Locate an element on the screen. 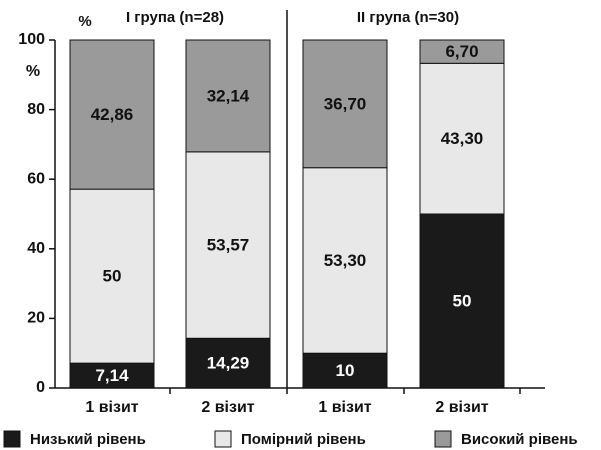 The image size is (601, 450). y-tick-label: 80 is located at coordinates (36, 109).